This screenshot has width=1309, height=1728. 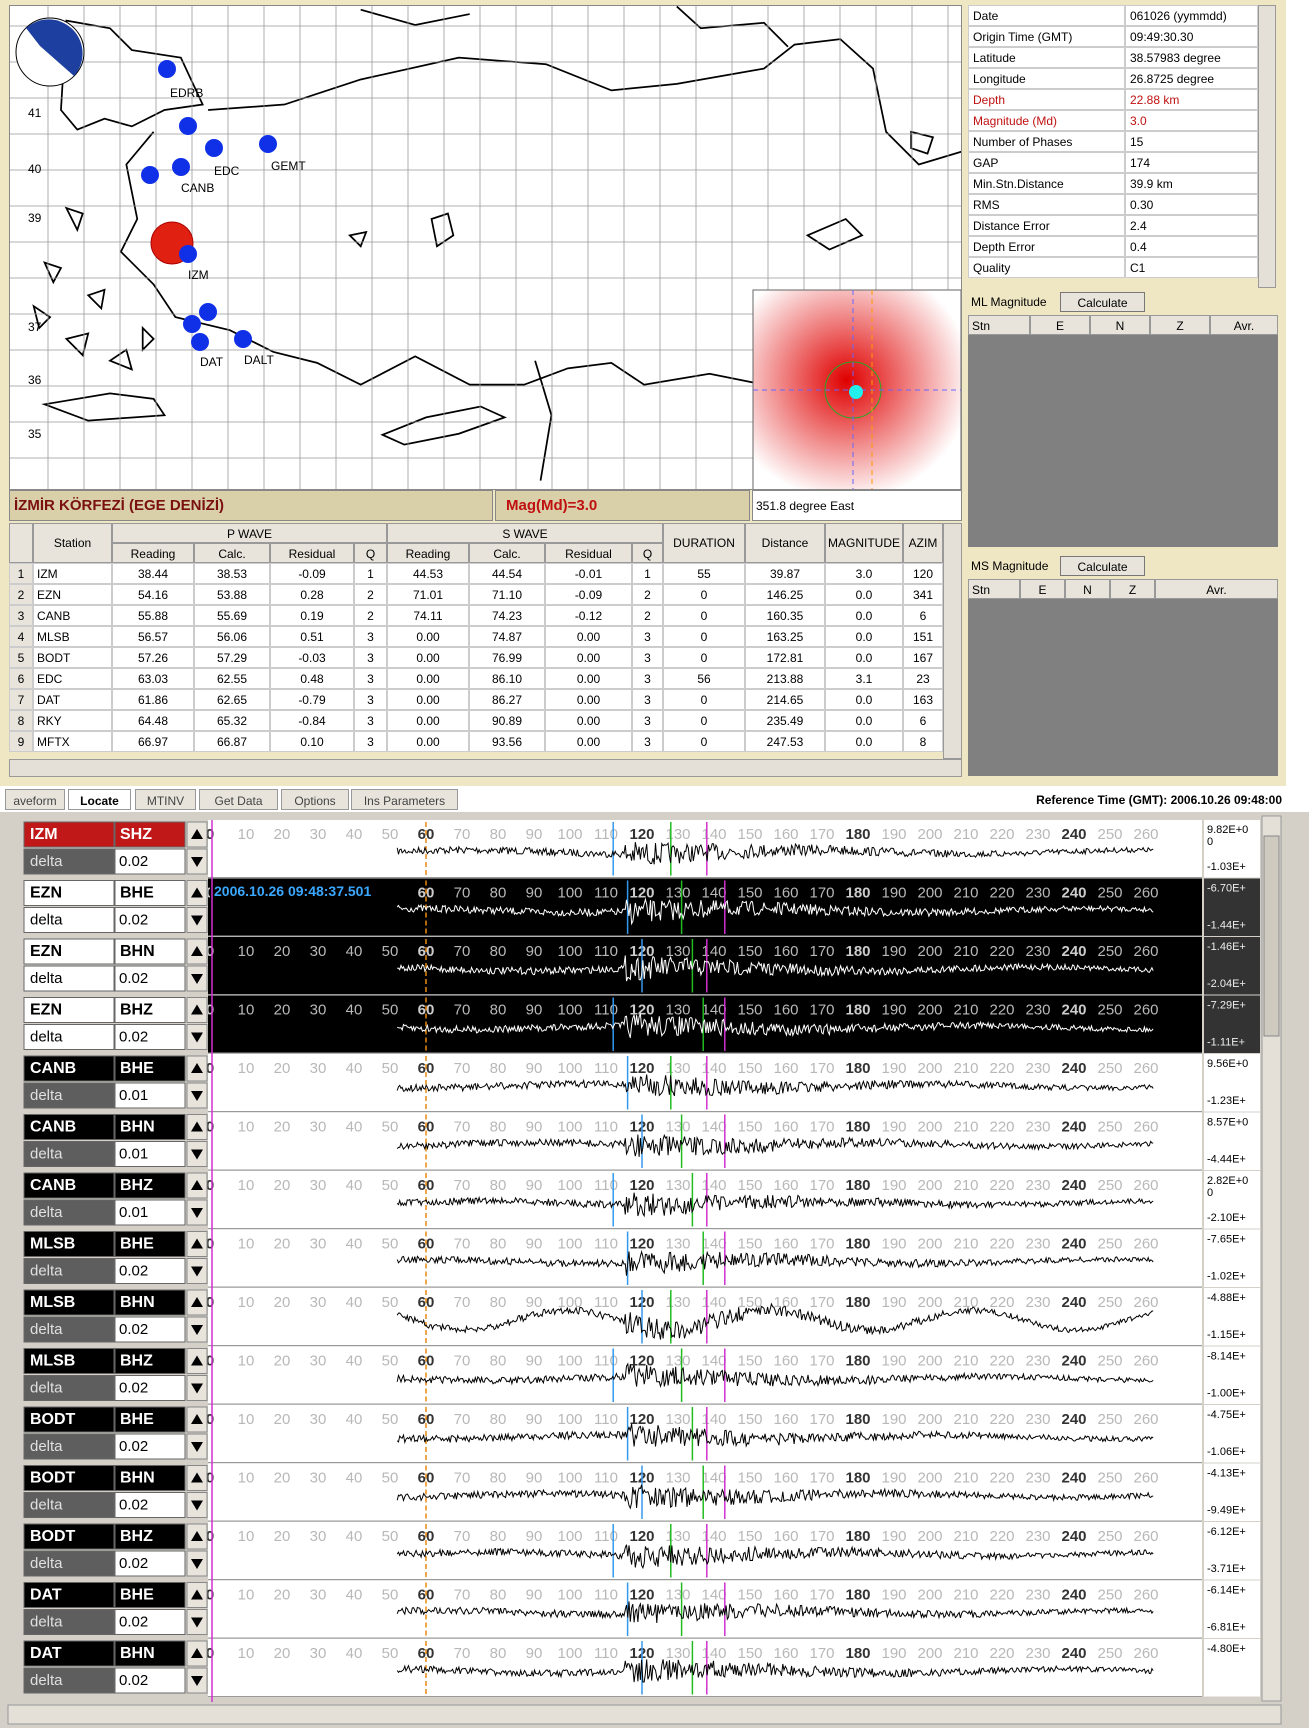 I want to click on amplitude-max: -6.14E+, so click(x=1226, y=1590).